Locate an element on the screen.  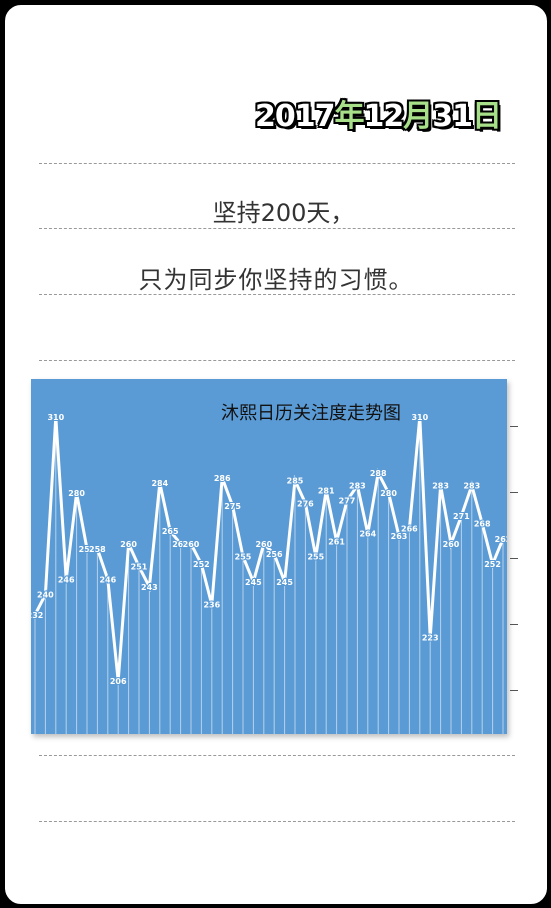
data-label: 277 is located at coordinates (347, 501).